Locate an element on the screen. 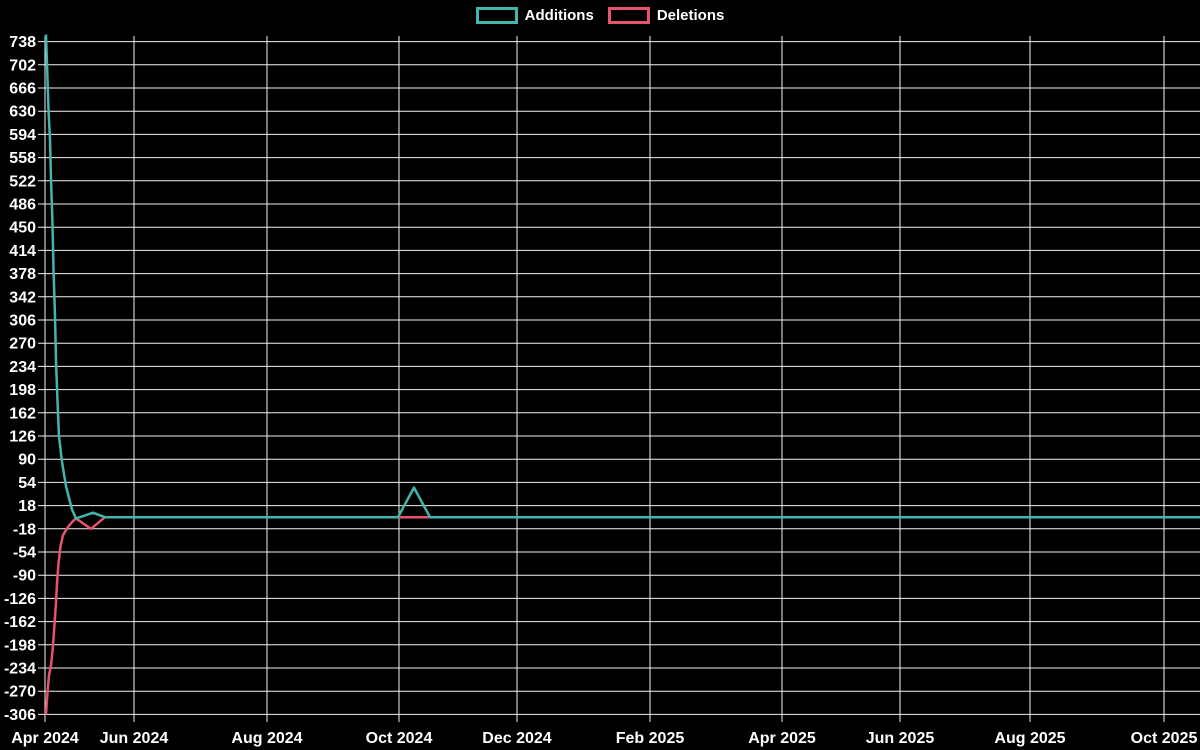 This screenshot has height=750, width=1200. y-tick-label: 702 is located at coordinates (22, 65).